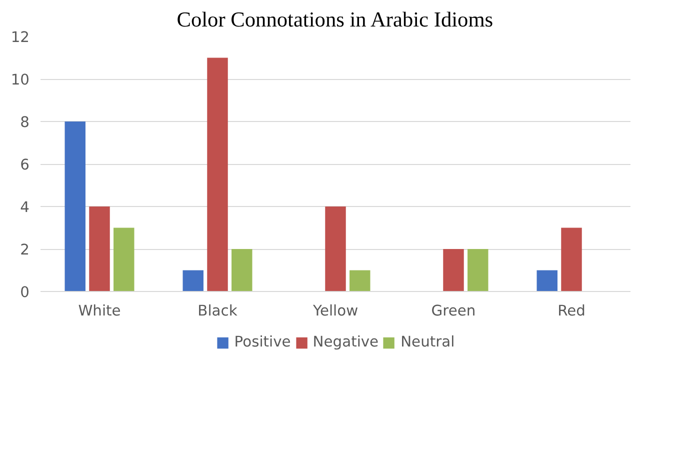  What do you see at coordinates (345, 342) in the screenshot?
I see `legend-label: Negative` at bounding box center [345, 342].